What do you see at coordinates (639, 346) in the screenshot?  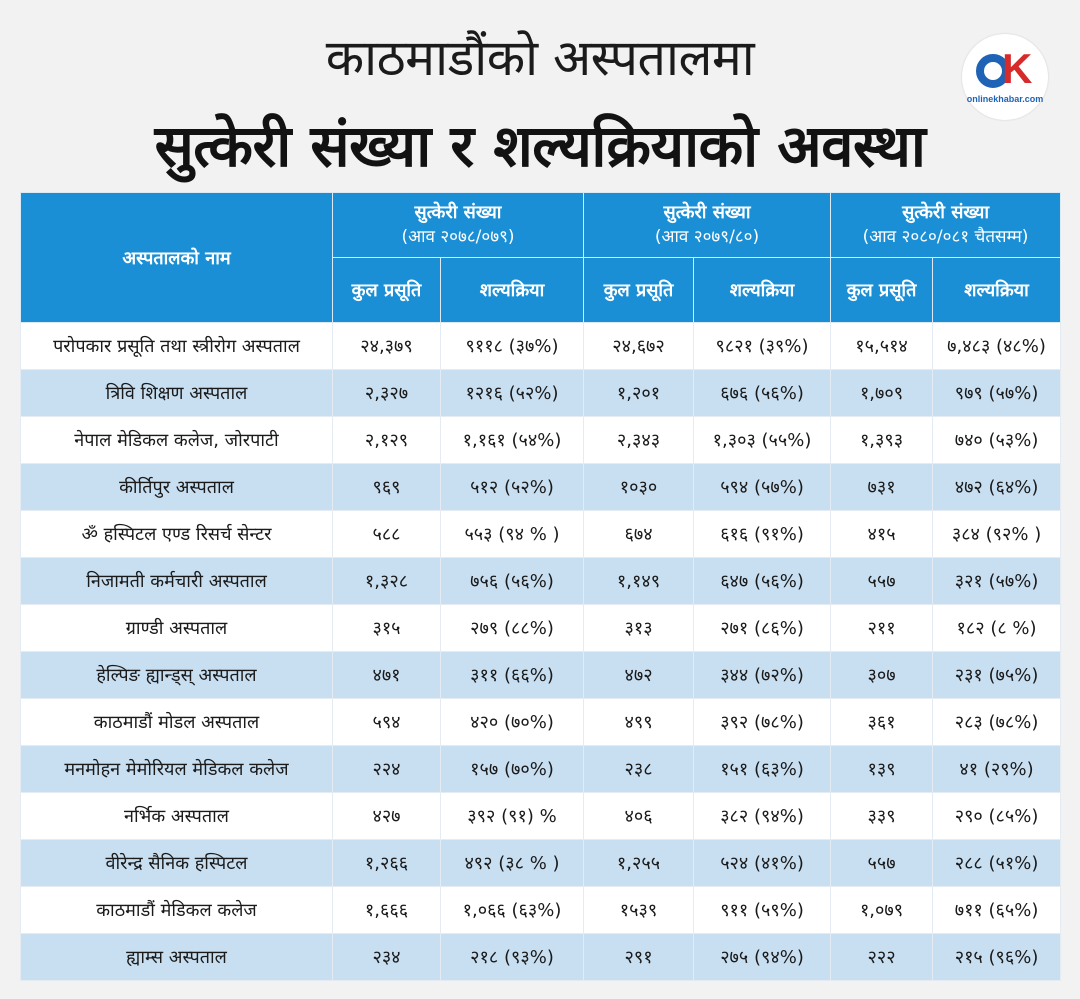 I see `total-births-cell: २४,६७२` at bounding box center [639, 346].